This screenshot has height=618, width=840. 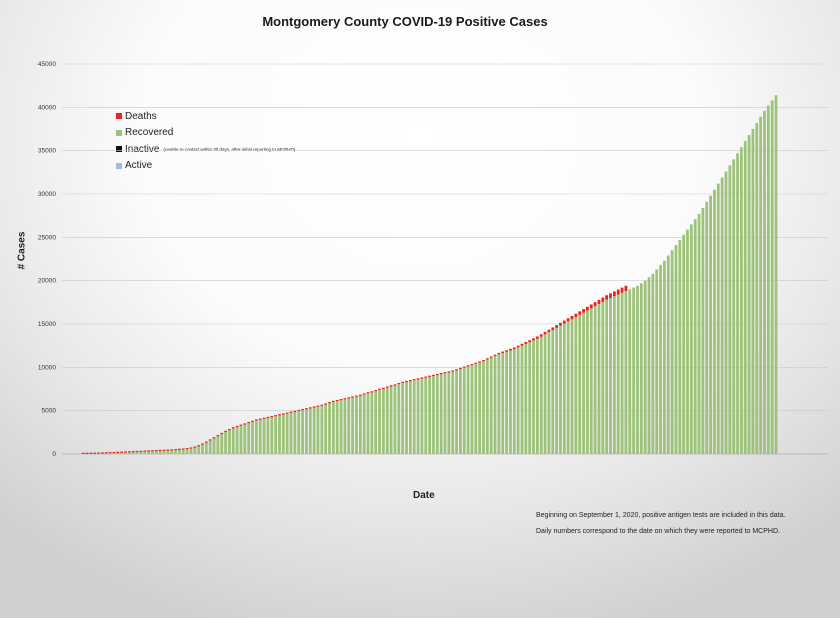 What do you see at coordinates (119, 116) in the screenshot?
I see `legend-swatch-deaths` at bounding box center [119, 116].